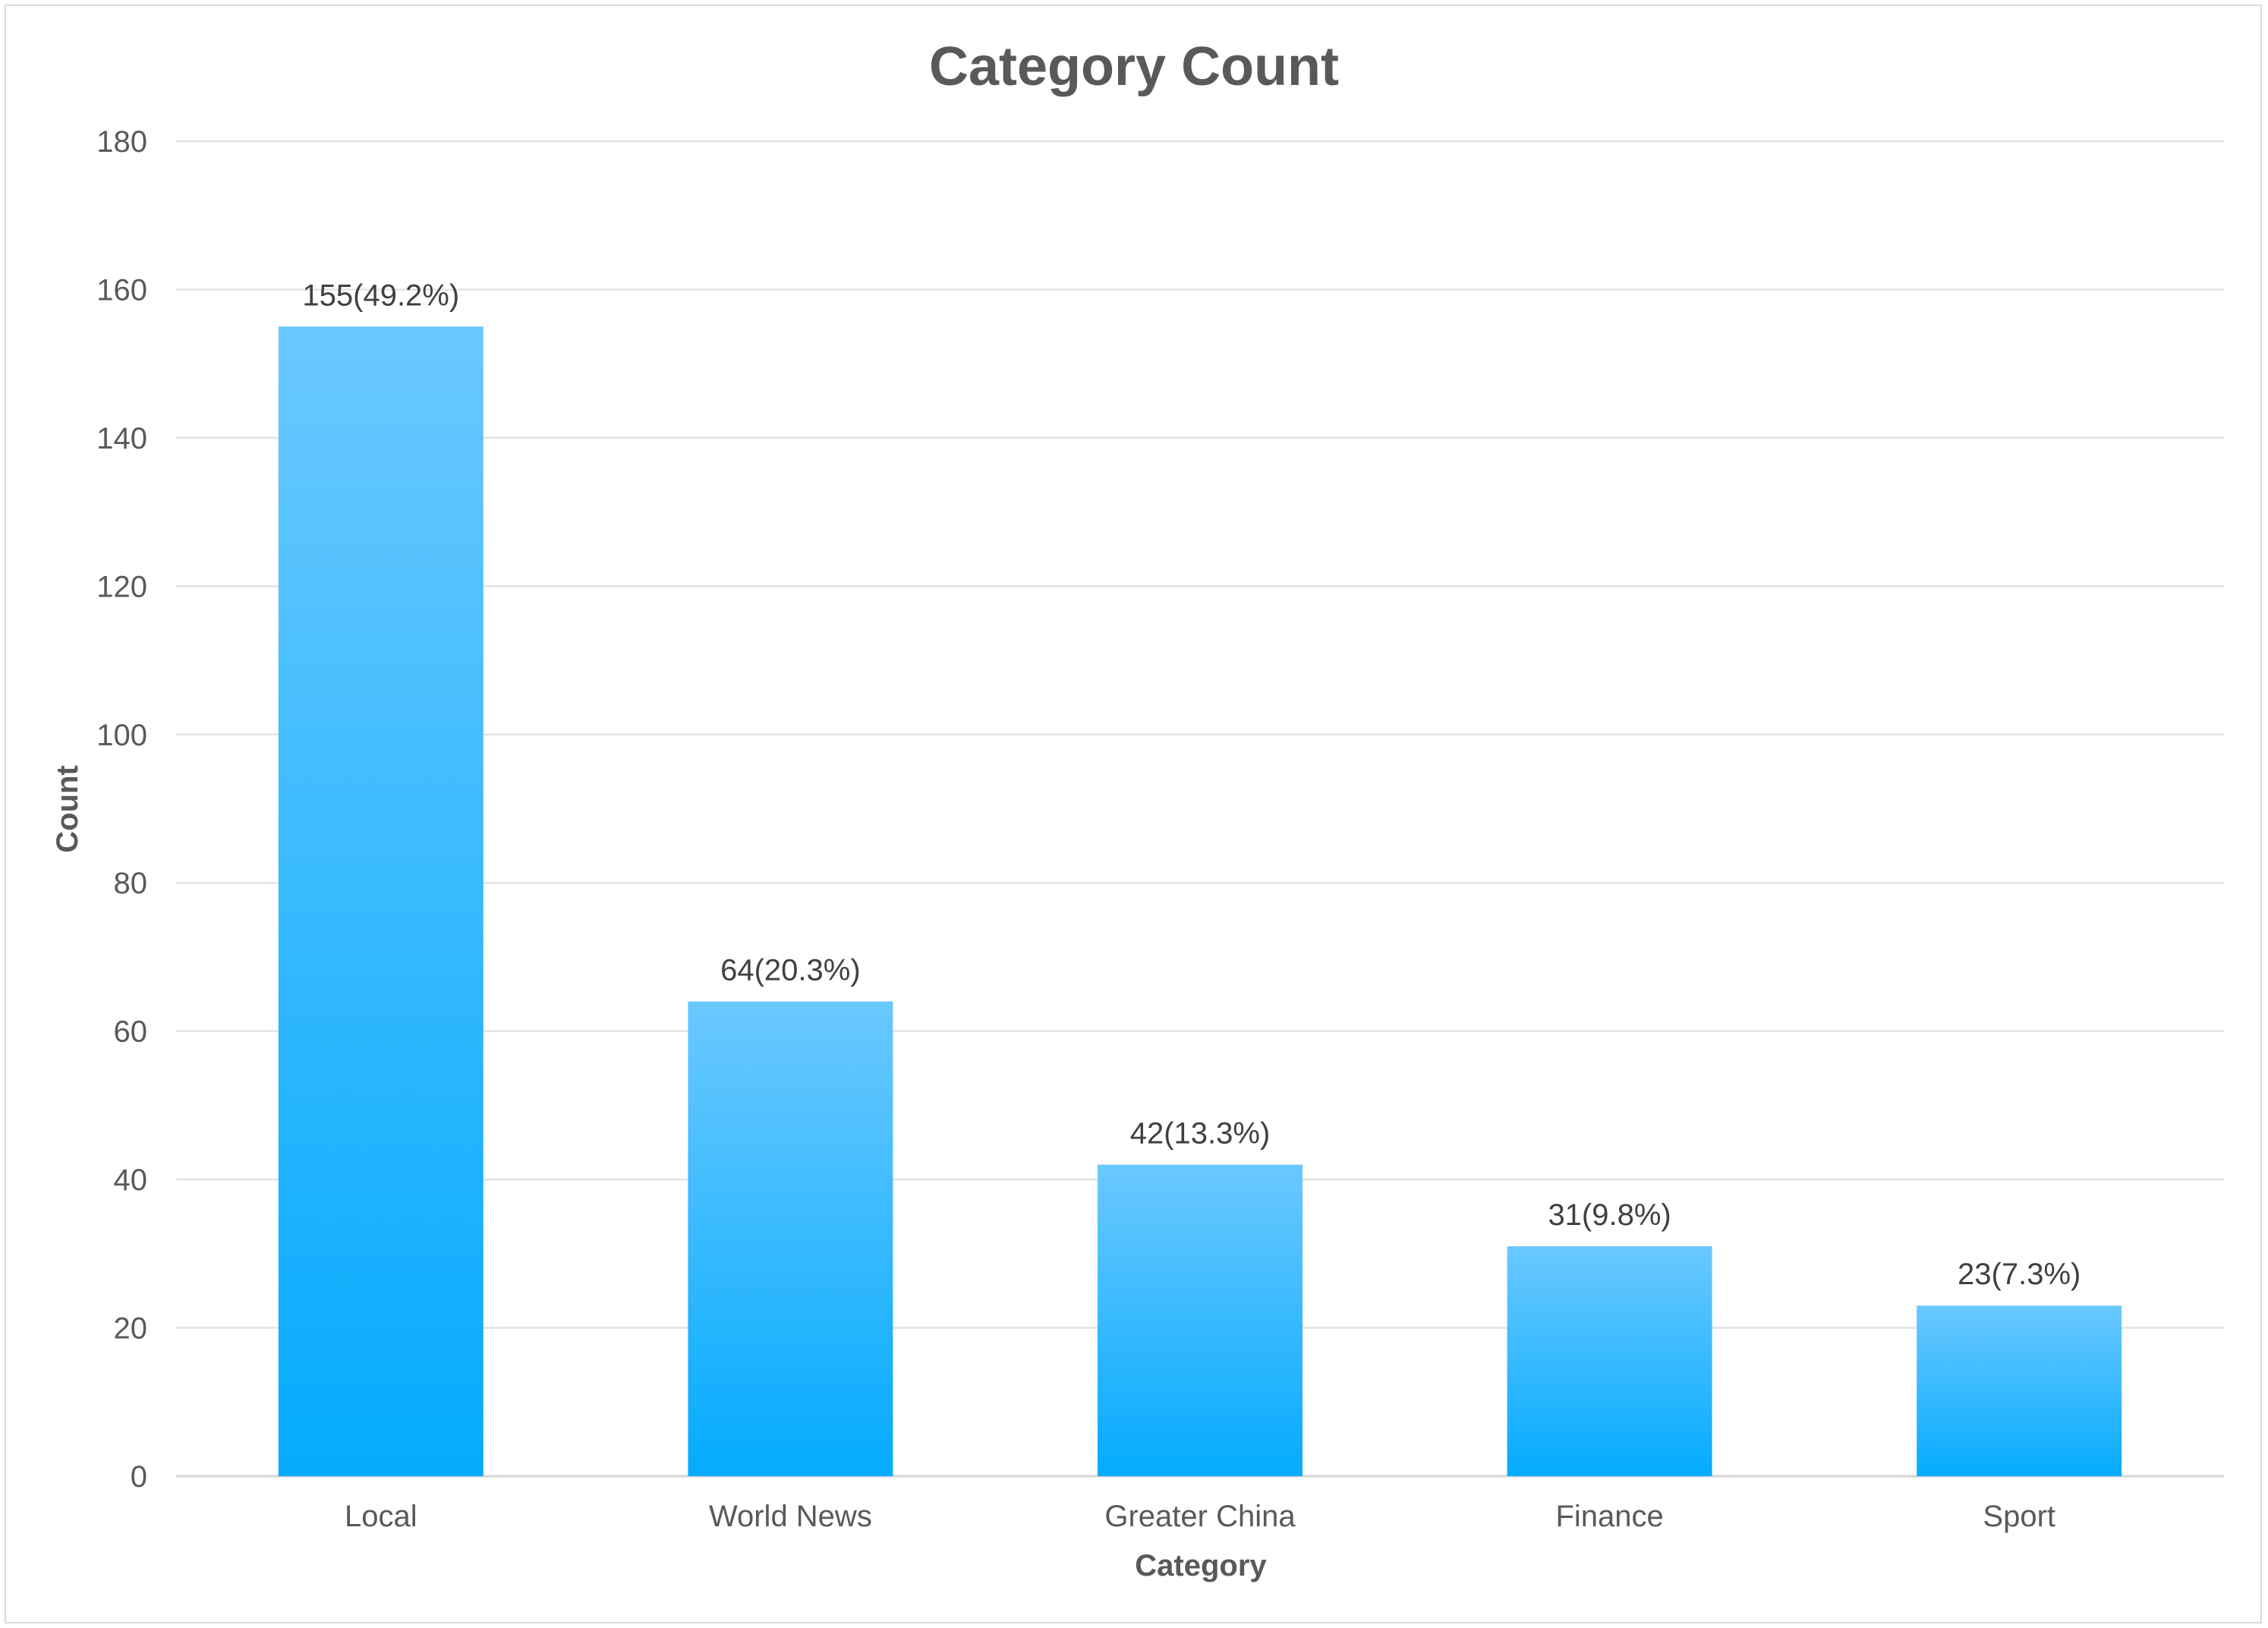 The height and width of the screenshot is (1628, 2268). I want to click on y-tick-label: 60, so click(131, 1032).